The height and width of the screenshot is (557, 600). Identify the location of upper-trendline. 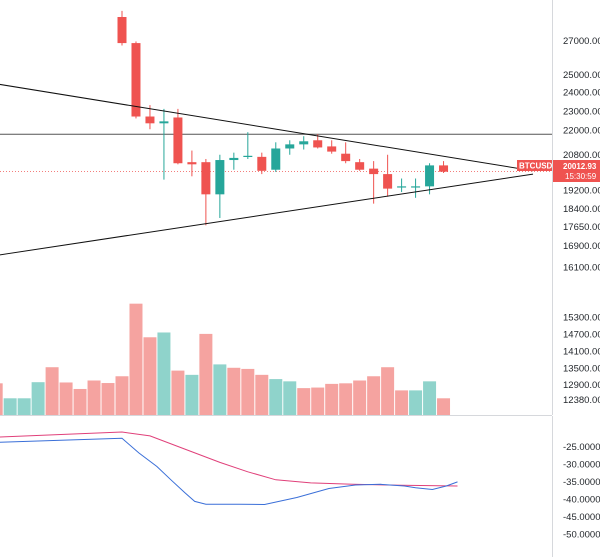
(267, 127).